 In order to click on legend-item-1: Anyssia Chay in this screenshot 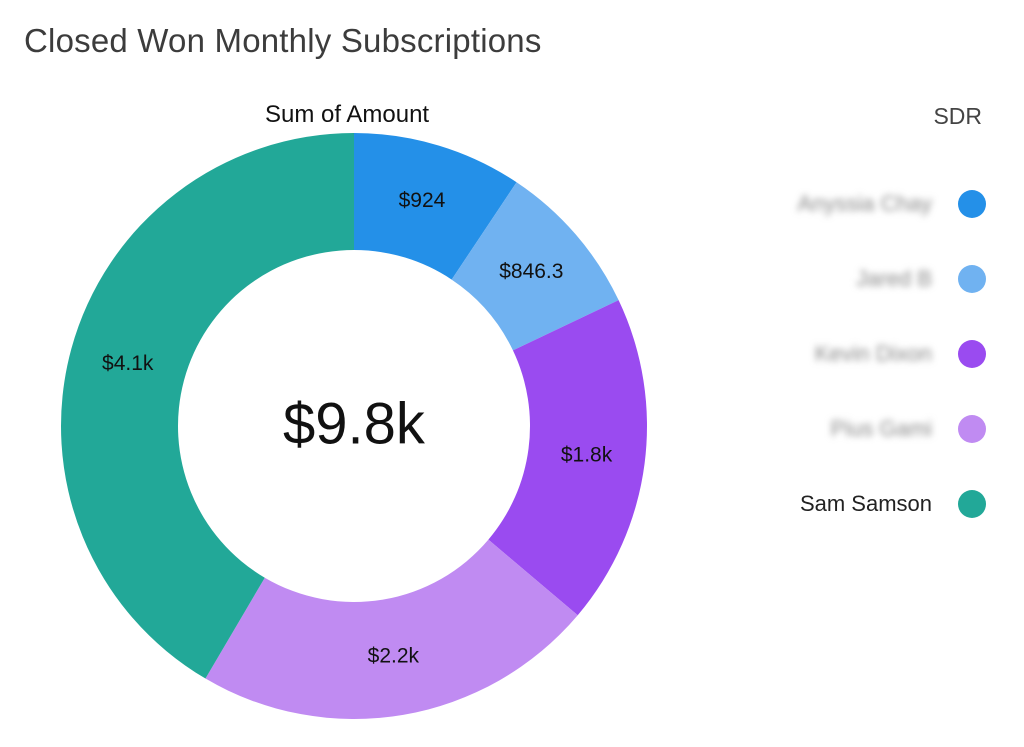, I will do `click(836, 203)`.